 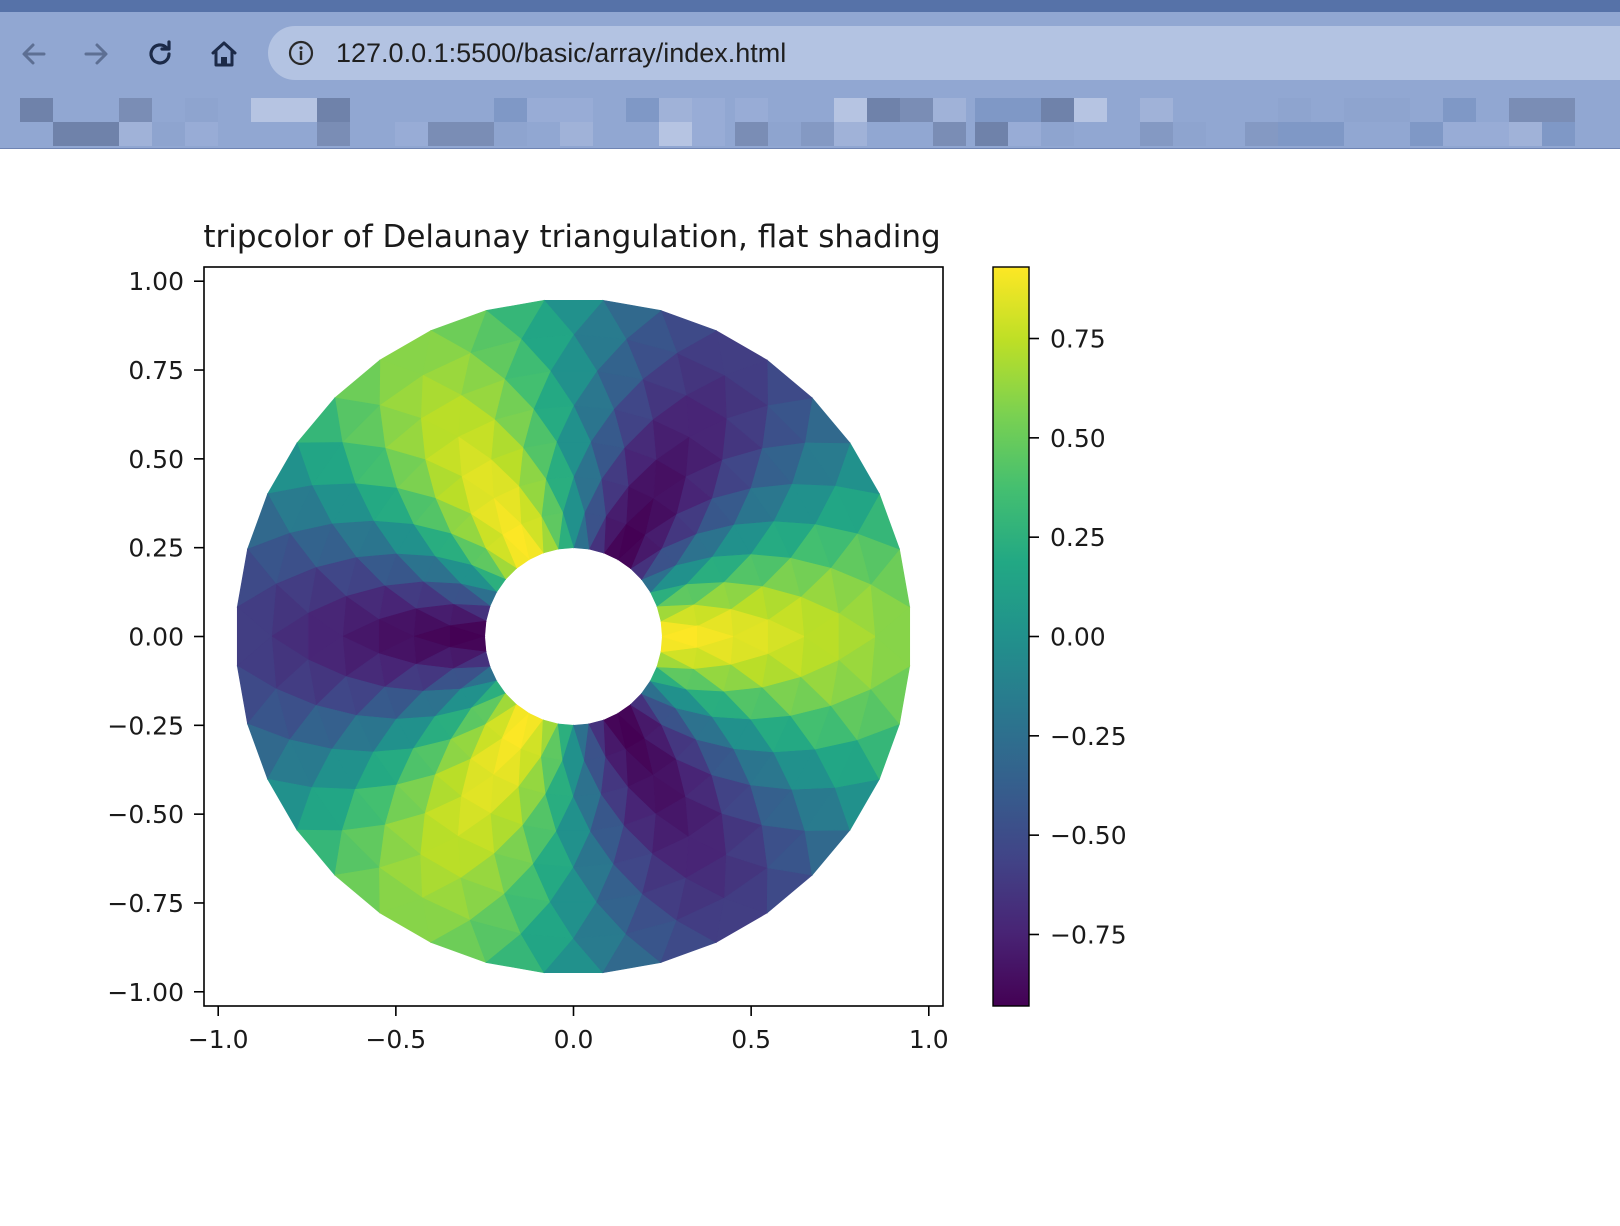 I want to click on reload-icon, so click(x=160, y=52).